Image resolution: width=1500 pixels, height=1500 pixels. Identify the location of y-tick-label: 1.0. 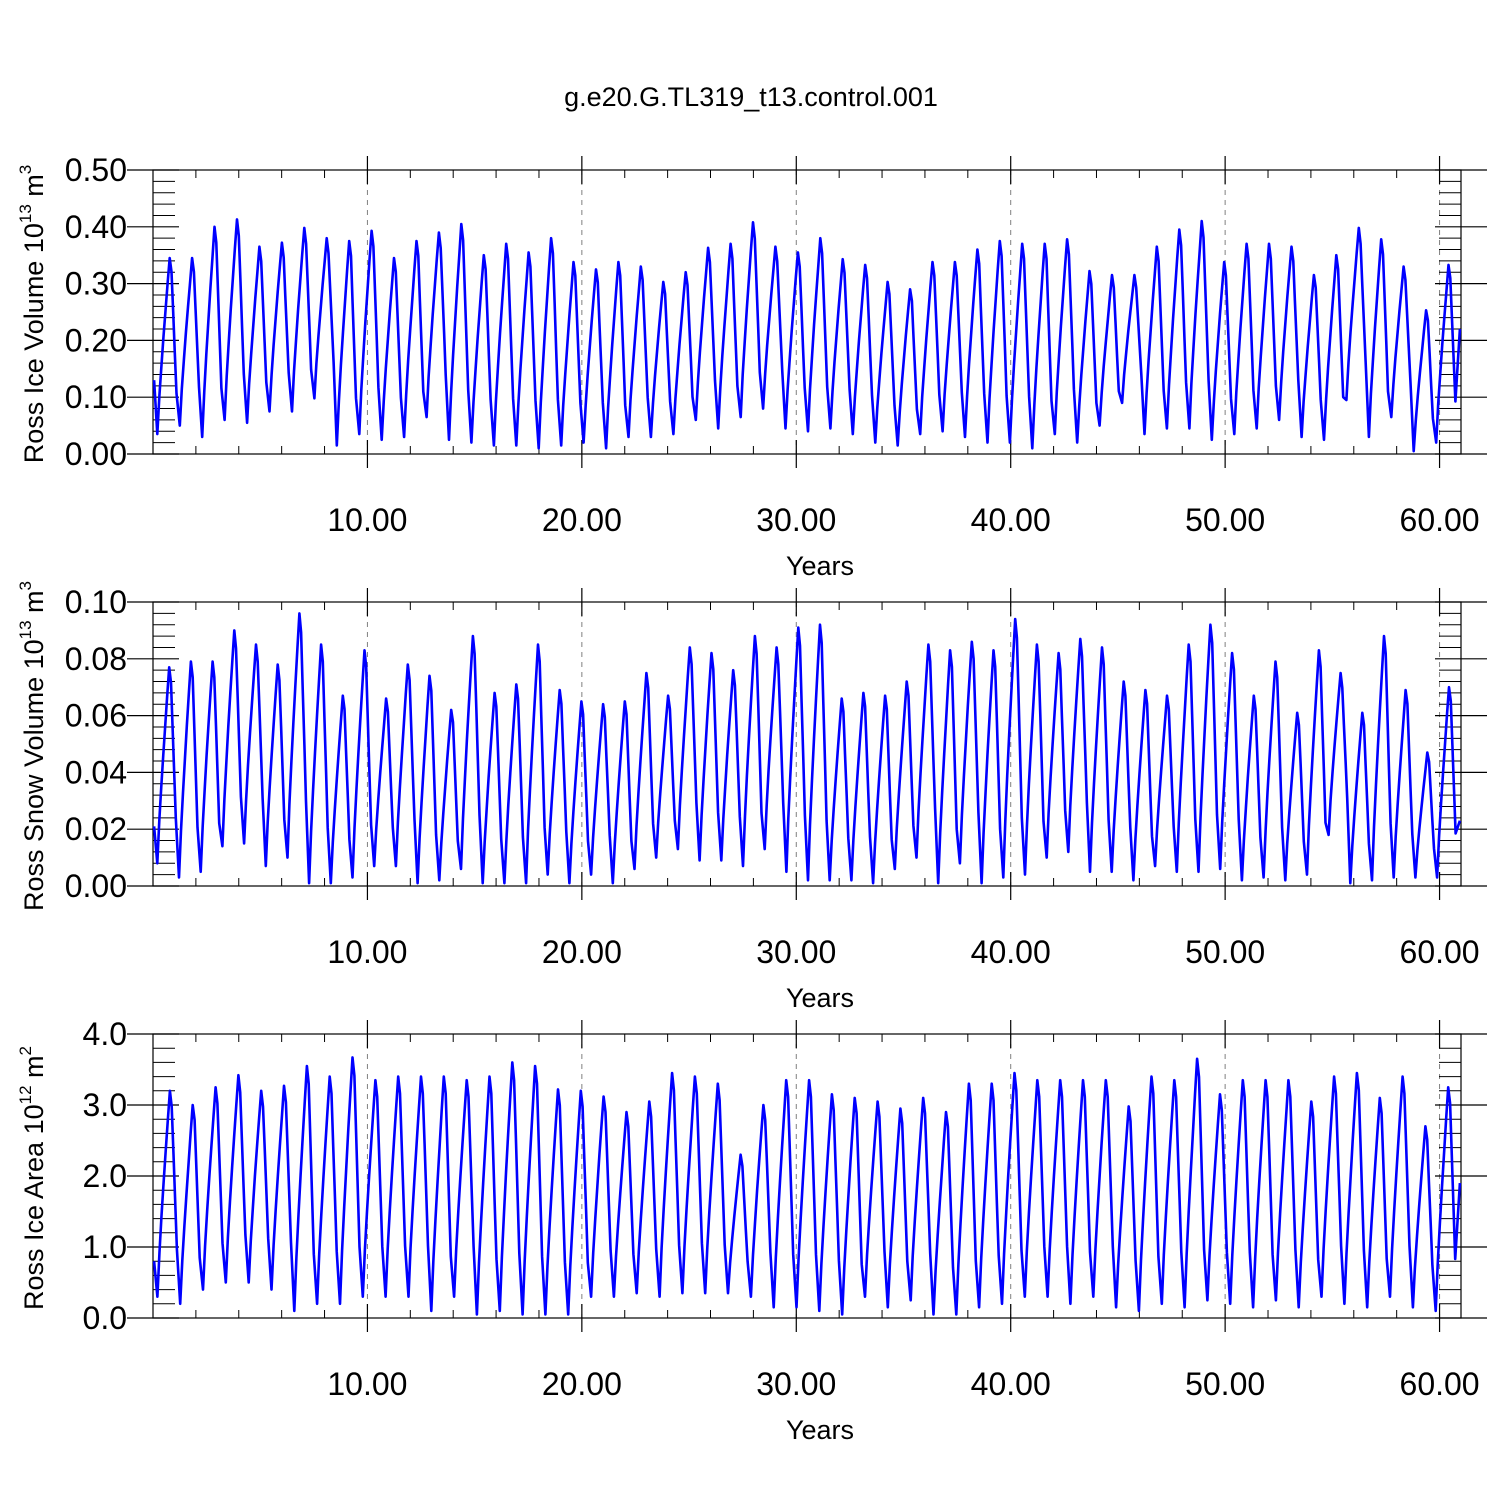
(105, 1247).